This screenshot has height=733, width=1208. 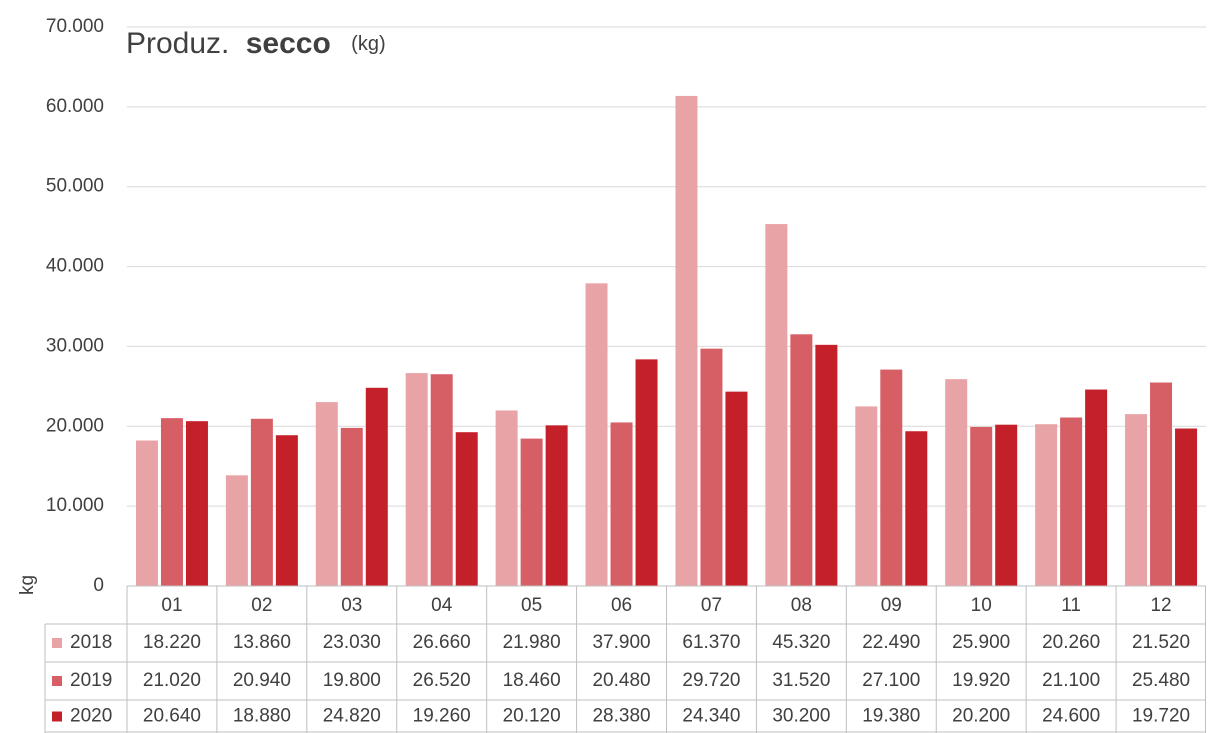 What do you see at coordinates (531, 605) in the screenshot?
I see `x-tick-label: 05` at bounding box center [531, 605].